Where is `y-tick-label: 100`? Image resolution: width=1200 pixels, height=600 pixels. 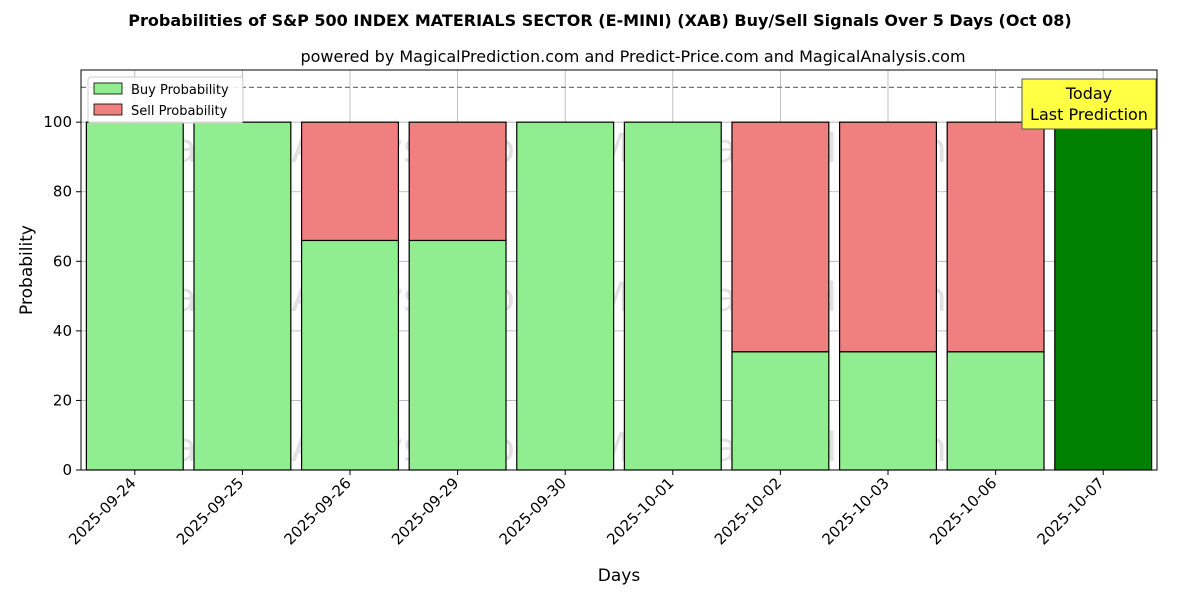 y-tick-label: 100 is located at coordinates (57, 122).